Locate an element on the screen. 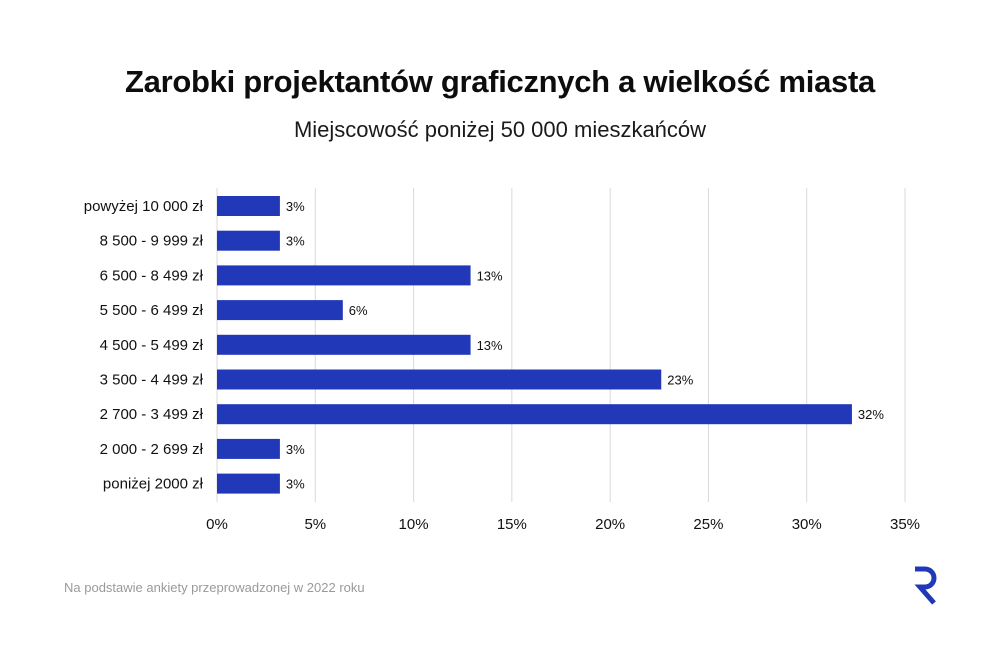 The width and height of the screenshot is (1000, 669). category-label: 5 500 - 6 499 zł is located at coordinates (152, 310).